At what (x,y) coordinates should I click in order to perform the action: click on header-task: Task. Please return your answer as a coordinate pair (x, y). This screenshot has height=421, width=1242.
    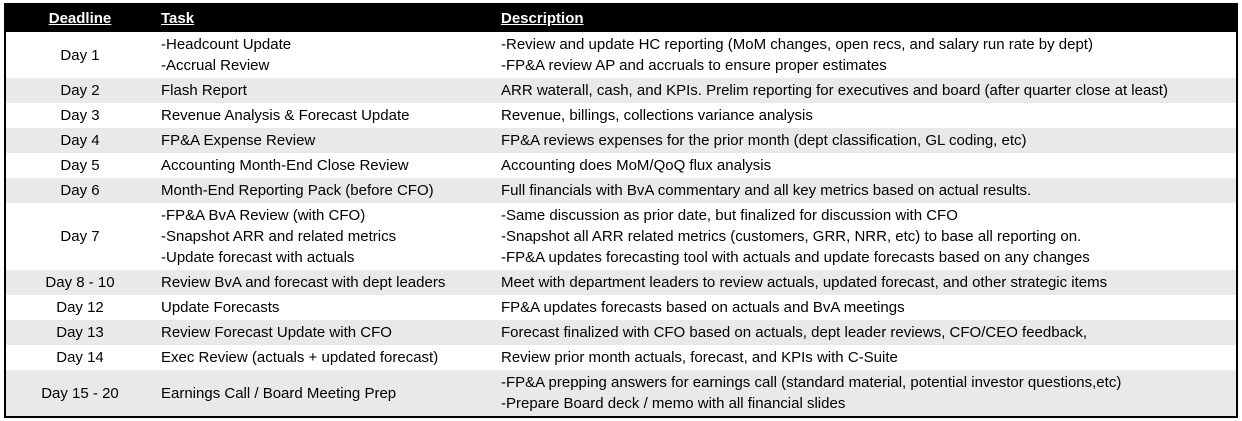
    Looking at the image, I should click on (178, 18).